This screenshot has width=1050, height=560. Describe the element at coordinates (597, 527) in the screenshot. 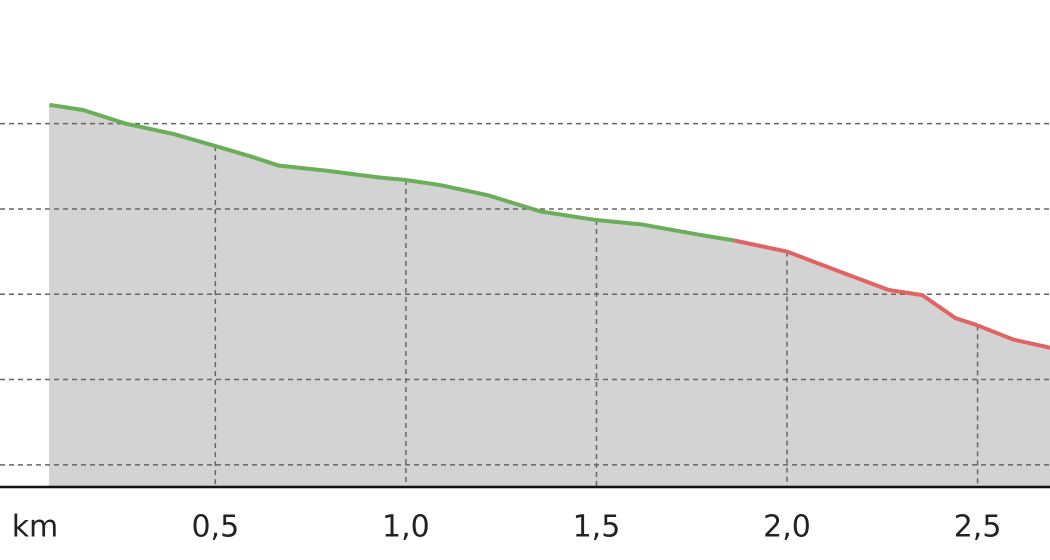

I see `x-tick-label: 1,5` at that location.